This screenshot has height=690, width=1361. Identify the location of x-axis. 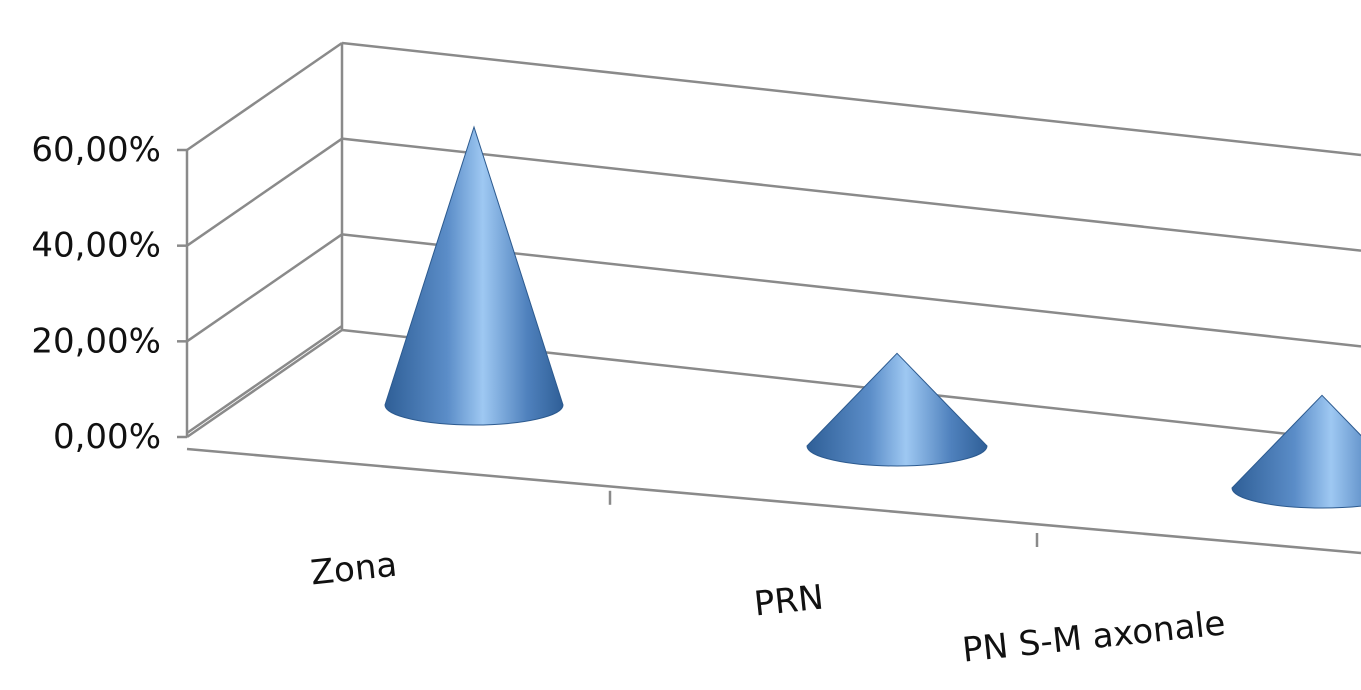
(773, 501).